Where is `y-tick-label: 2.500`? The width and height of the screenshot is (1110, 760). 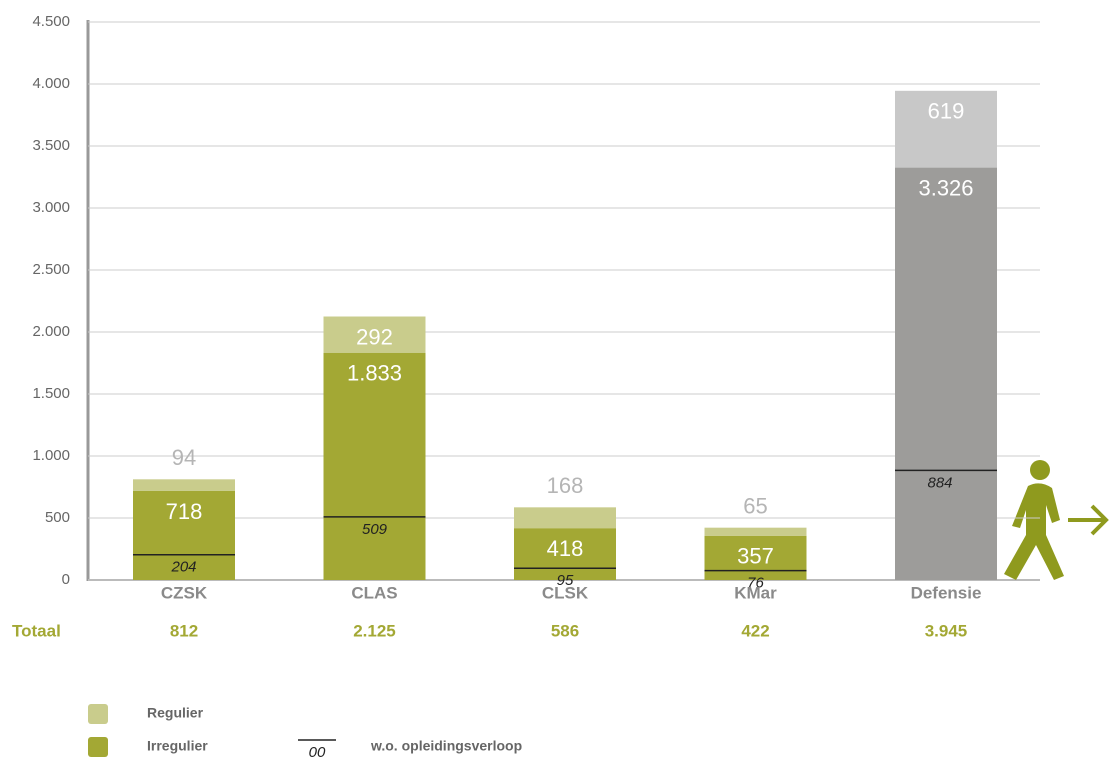
y-tick-label: 2.500 is located at coordinates (51, 269).